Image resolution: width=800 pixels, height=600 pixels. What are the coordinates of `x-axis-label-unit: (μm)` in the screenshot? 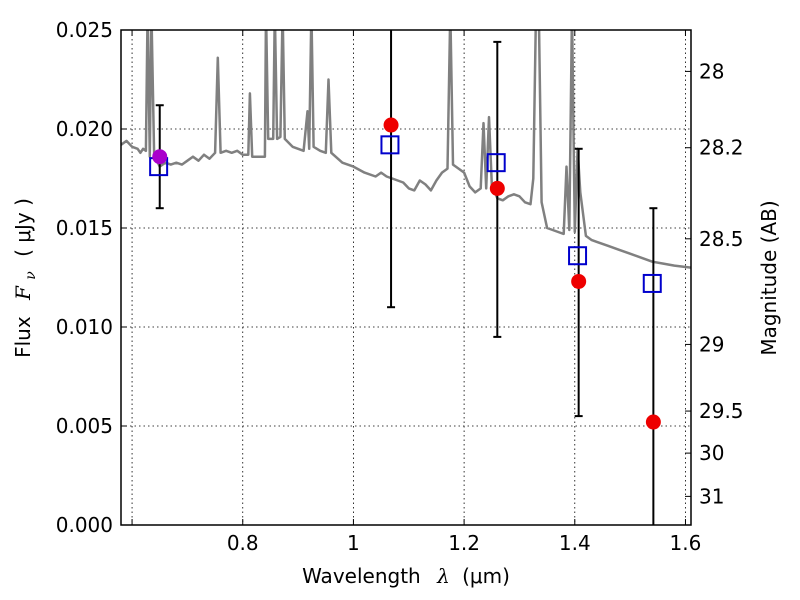 It's located at (486, 576).